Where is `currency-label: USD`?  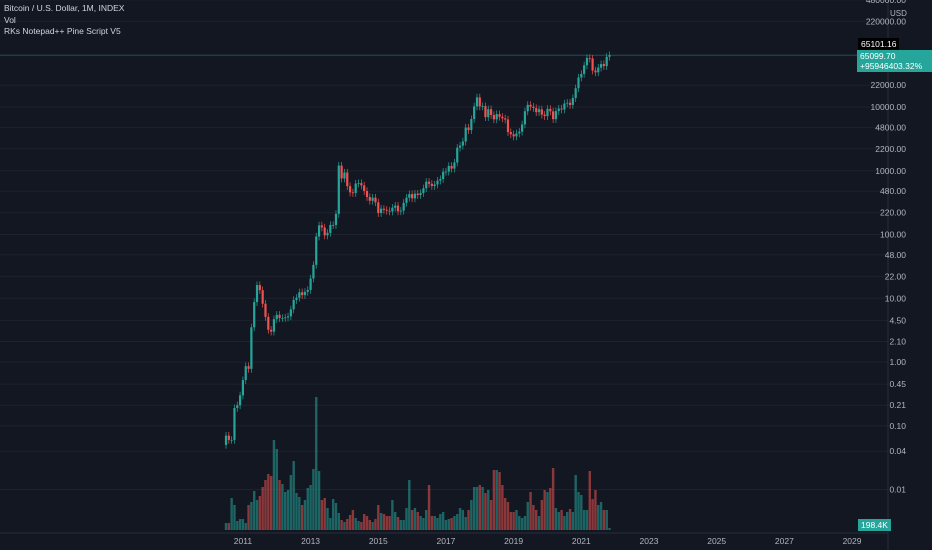
currency-label: USD is located at coordinates (898, 13).